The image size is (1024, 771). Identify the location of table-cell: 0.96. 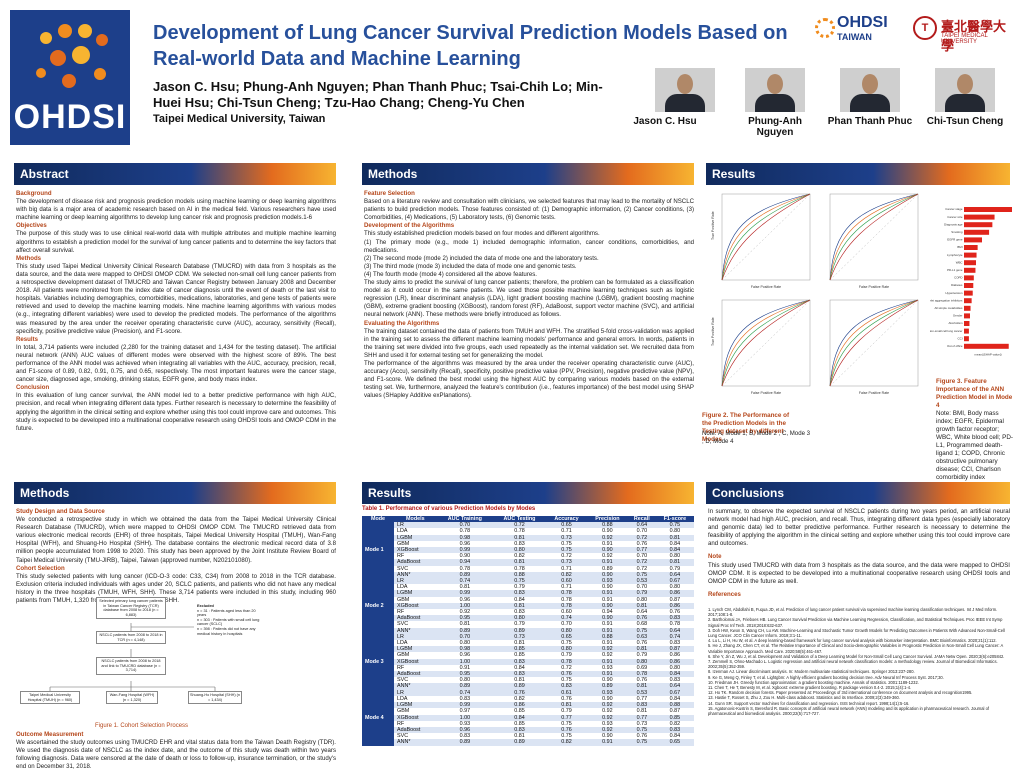
(465, 655).